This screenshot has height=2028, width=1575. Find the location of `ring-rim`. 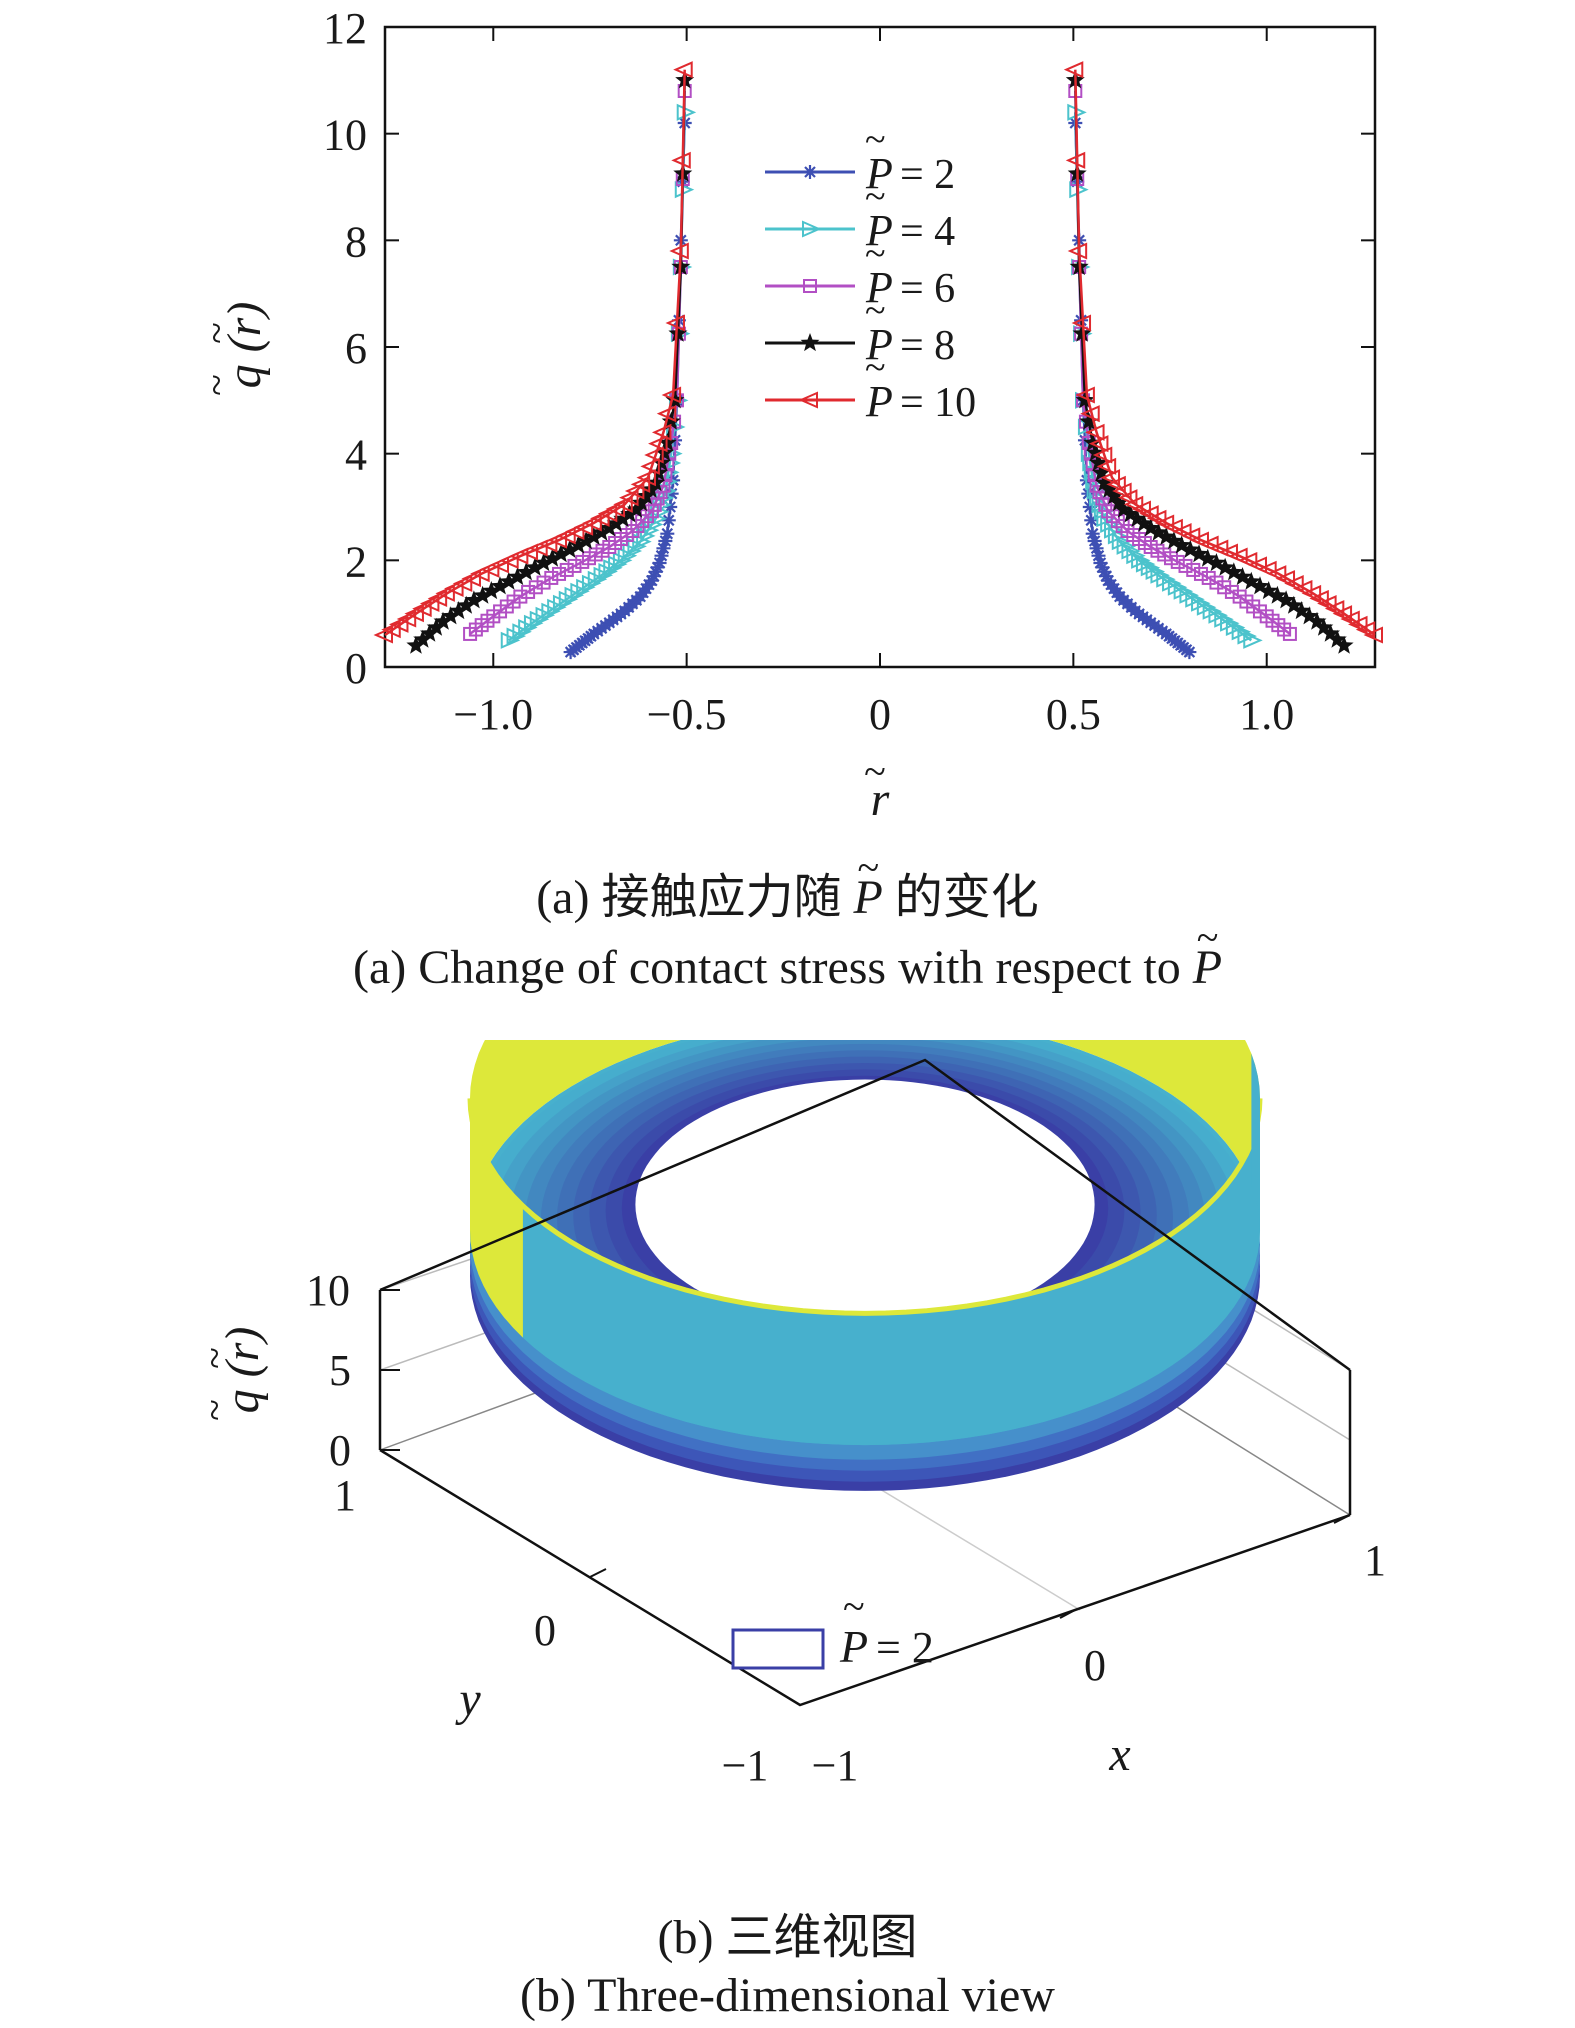

ring-rim is located at coordinates (865, 1207).